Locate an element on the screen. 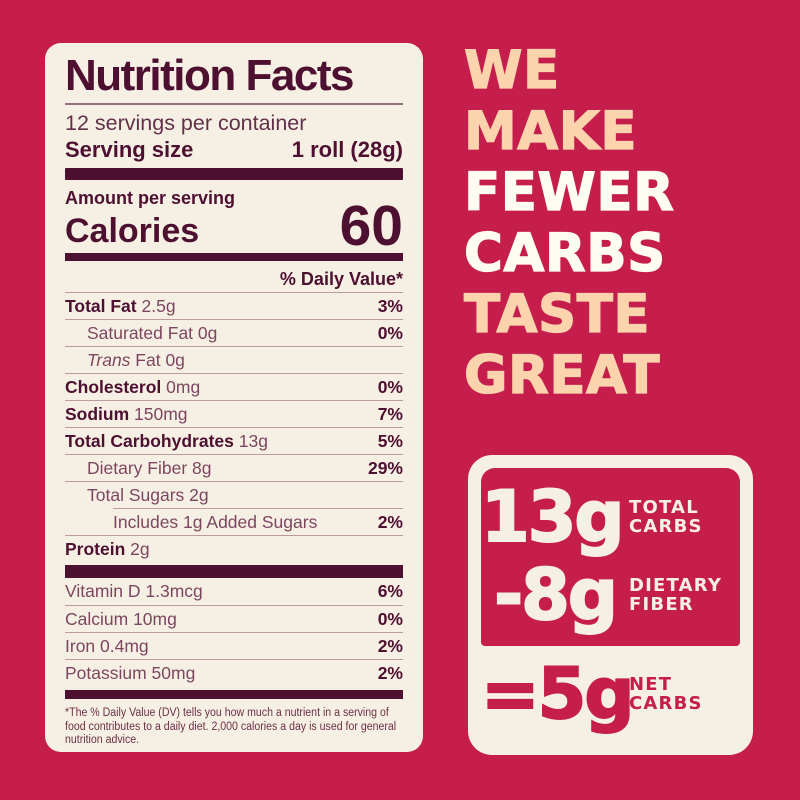 This screenshot has height=800, width=800. daily-value-header: % Daily Value* is located at coordinates (341, 279).